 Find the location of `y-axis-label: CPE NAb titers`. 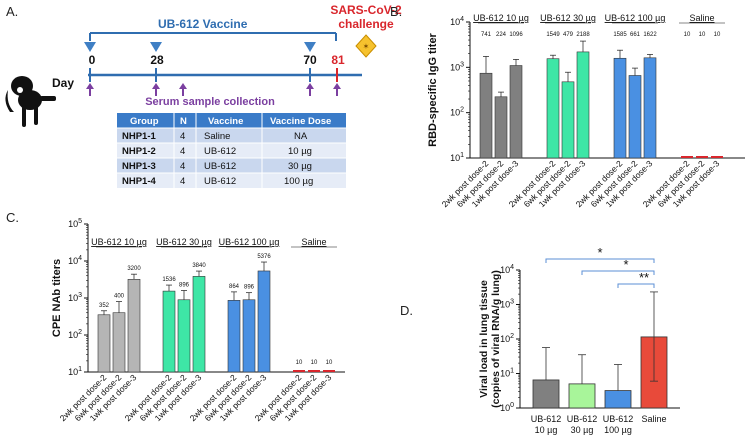

y-axis-label: CPE NAb titers is located at coordinates (57, 298).